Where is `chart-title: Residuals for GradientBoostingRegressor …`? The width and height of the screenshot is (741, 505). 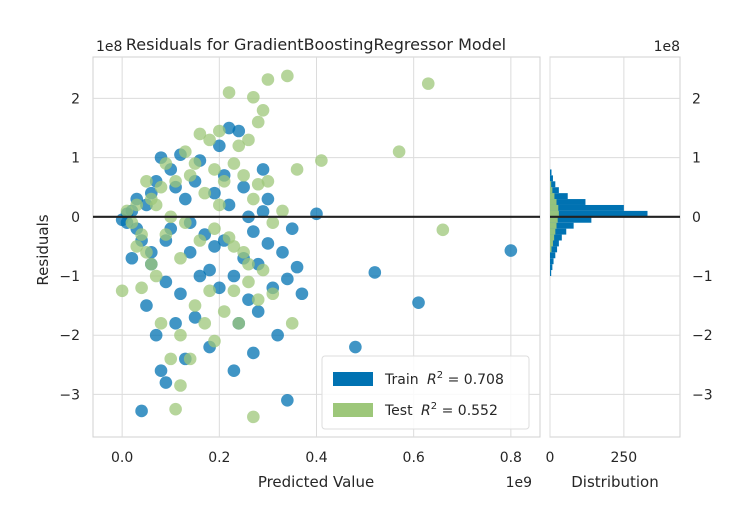
chart-title: Residuals for GradientBoostingRegressor … is located at coordinates (316, 44).